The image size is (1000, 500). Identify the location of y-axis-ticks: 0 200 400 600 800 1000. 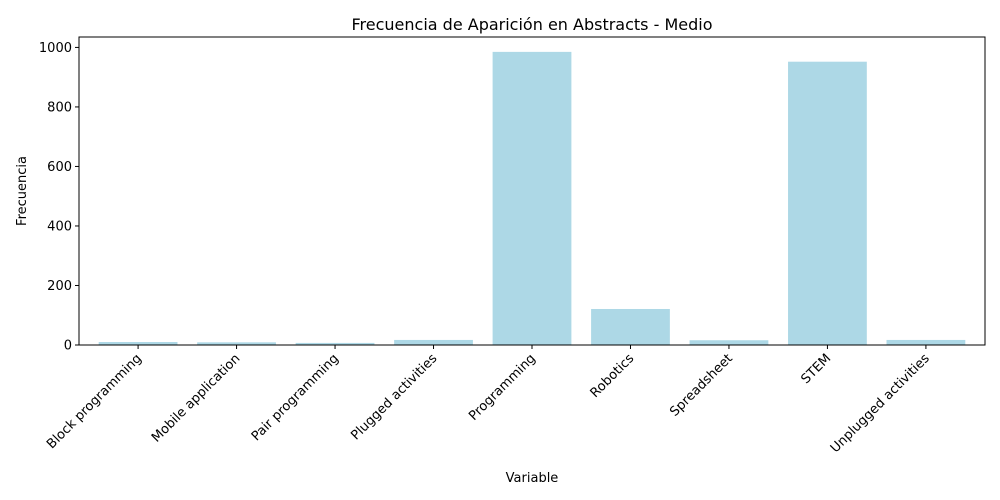
(59, 197).